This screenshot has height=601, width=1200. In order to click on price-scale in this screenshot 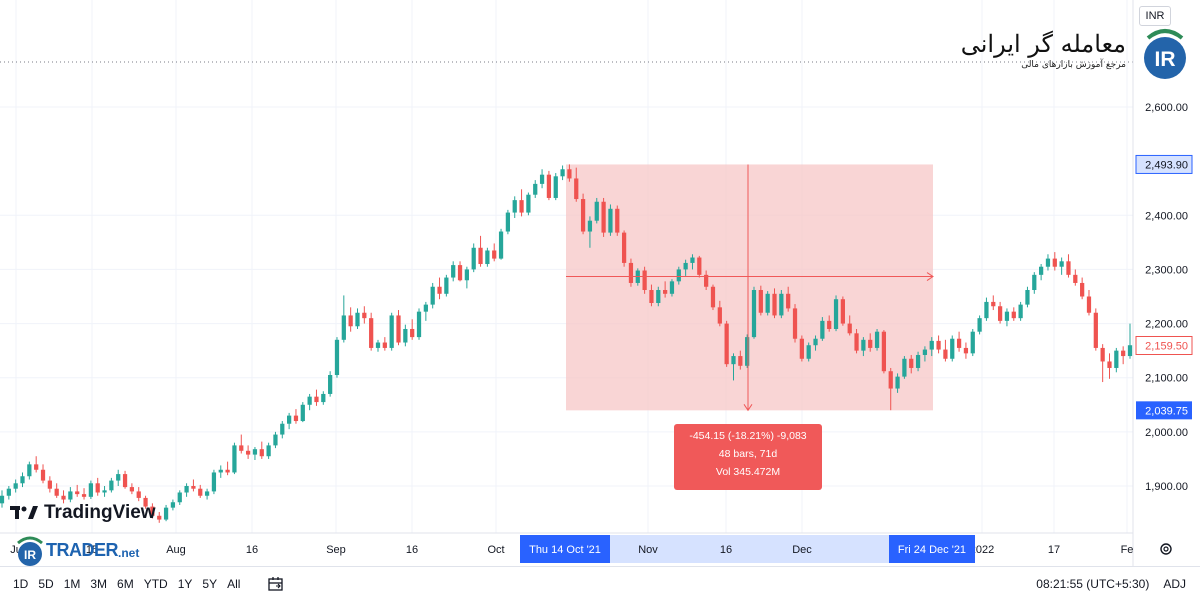, I will do `click(1166, 283)`.